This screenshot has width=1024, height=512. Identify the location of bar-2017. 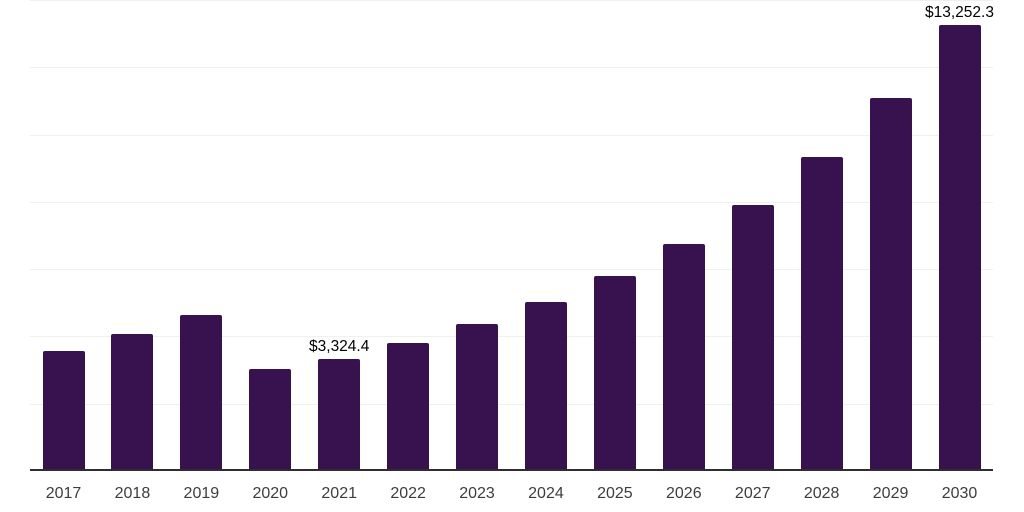
(64, 411).